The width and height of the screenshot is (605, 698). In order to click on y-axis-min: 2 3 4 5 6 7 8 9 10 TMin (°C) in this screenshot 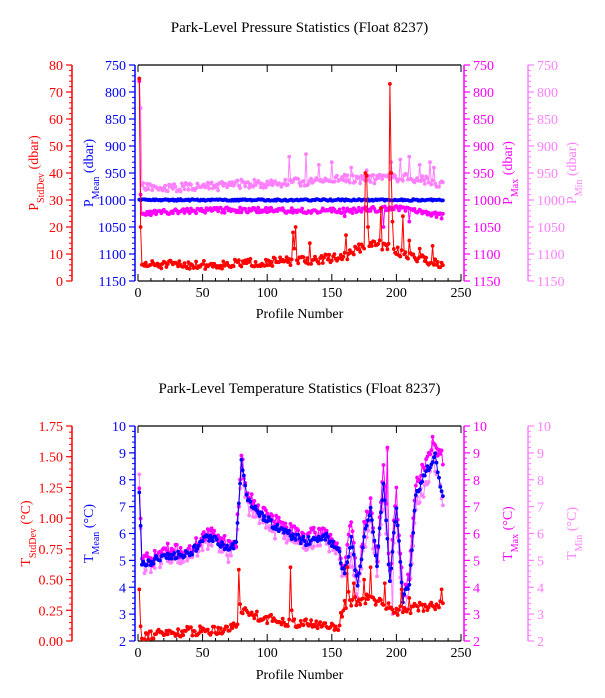, I will do `click(556, 535)`.